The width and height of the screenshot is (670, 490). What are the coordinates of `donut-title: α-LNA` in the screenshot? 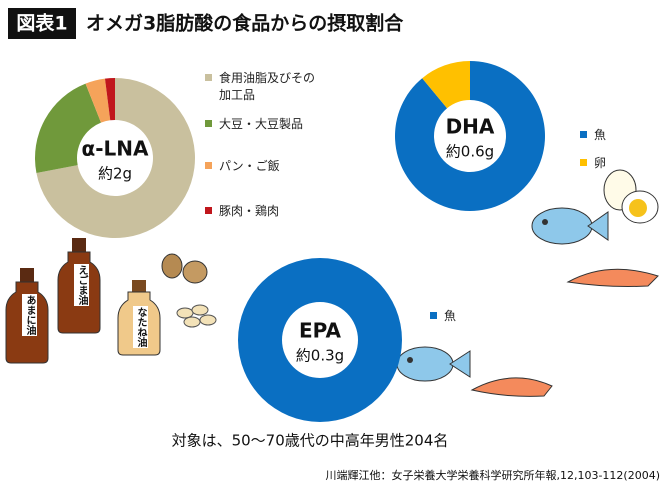 It's located at (115, 149).